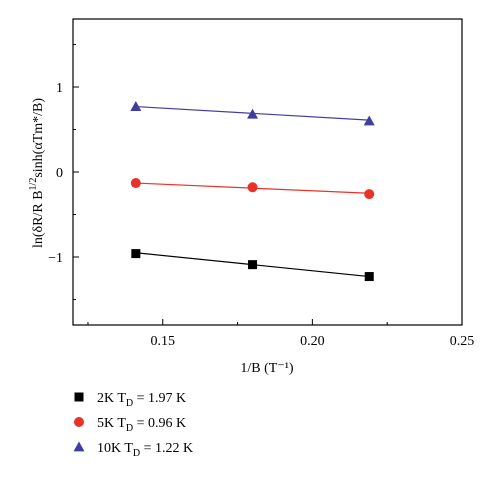 The height and width of the screenshot is (480, 500). Describe the element at coordinates (59, 173) in the screenshot. I see `y-tick-label: 0` at that location.